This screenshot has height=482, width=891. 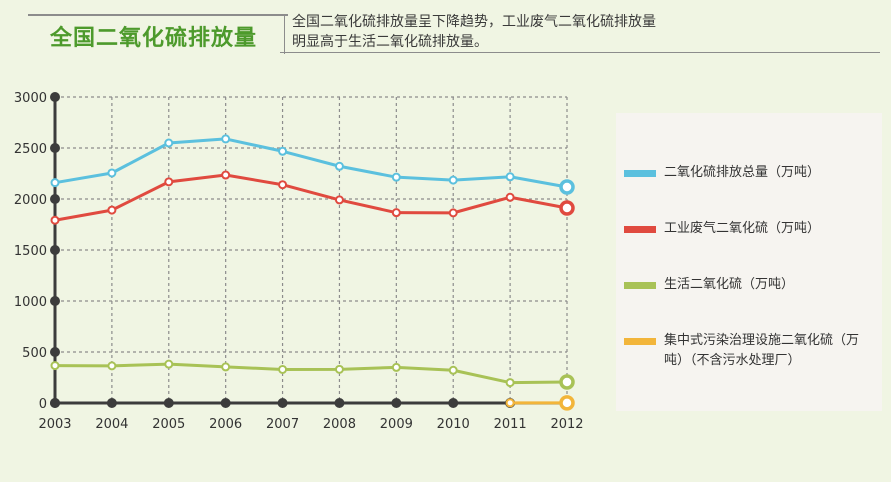 I want to click on legend-label-industrial: 工业废气二氧化硫（万吨）, so click(x=742, y=228).